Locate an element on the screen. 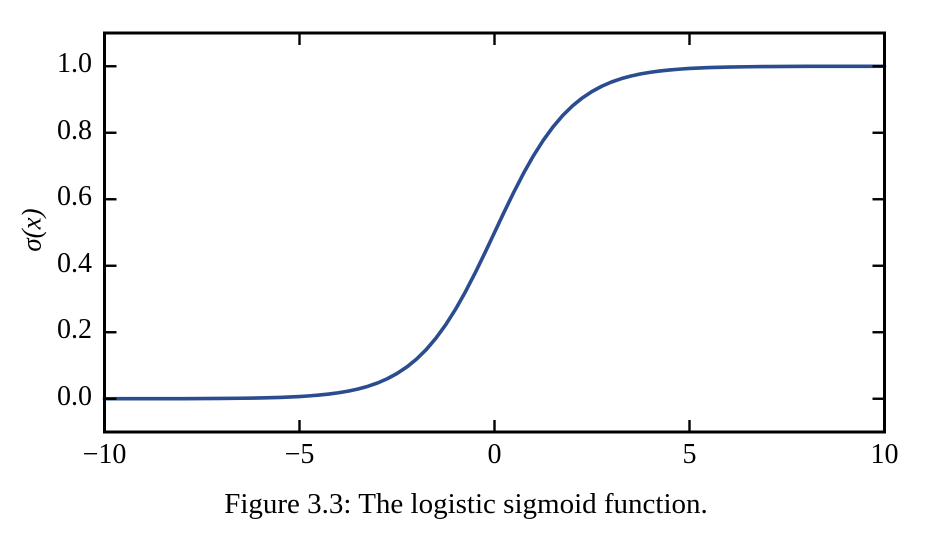 The image size is (932, 536). x-tick-label: −5 is located at coordinates (299, 454).